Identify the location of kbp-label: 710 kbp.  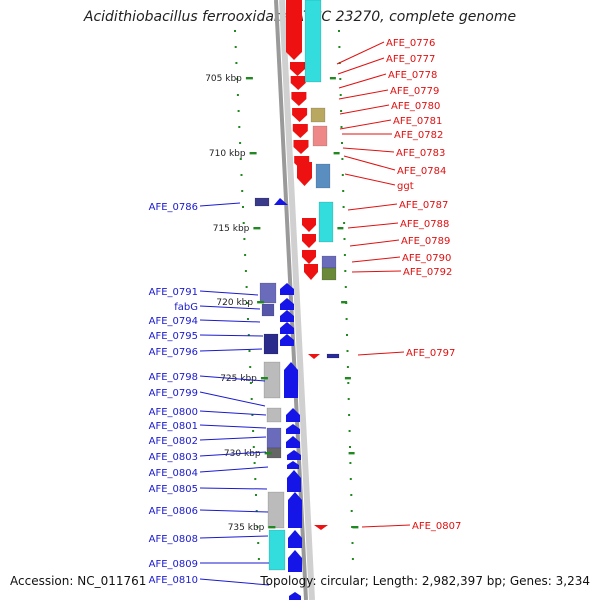
(227, 154).